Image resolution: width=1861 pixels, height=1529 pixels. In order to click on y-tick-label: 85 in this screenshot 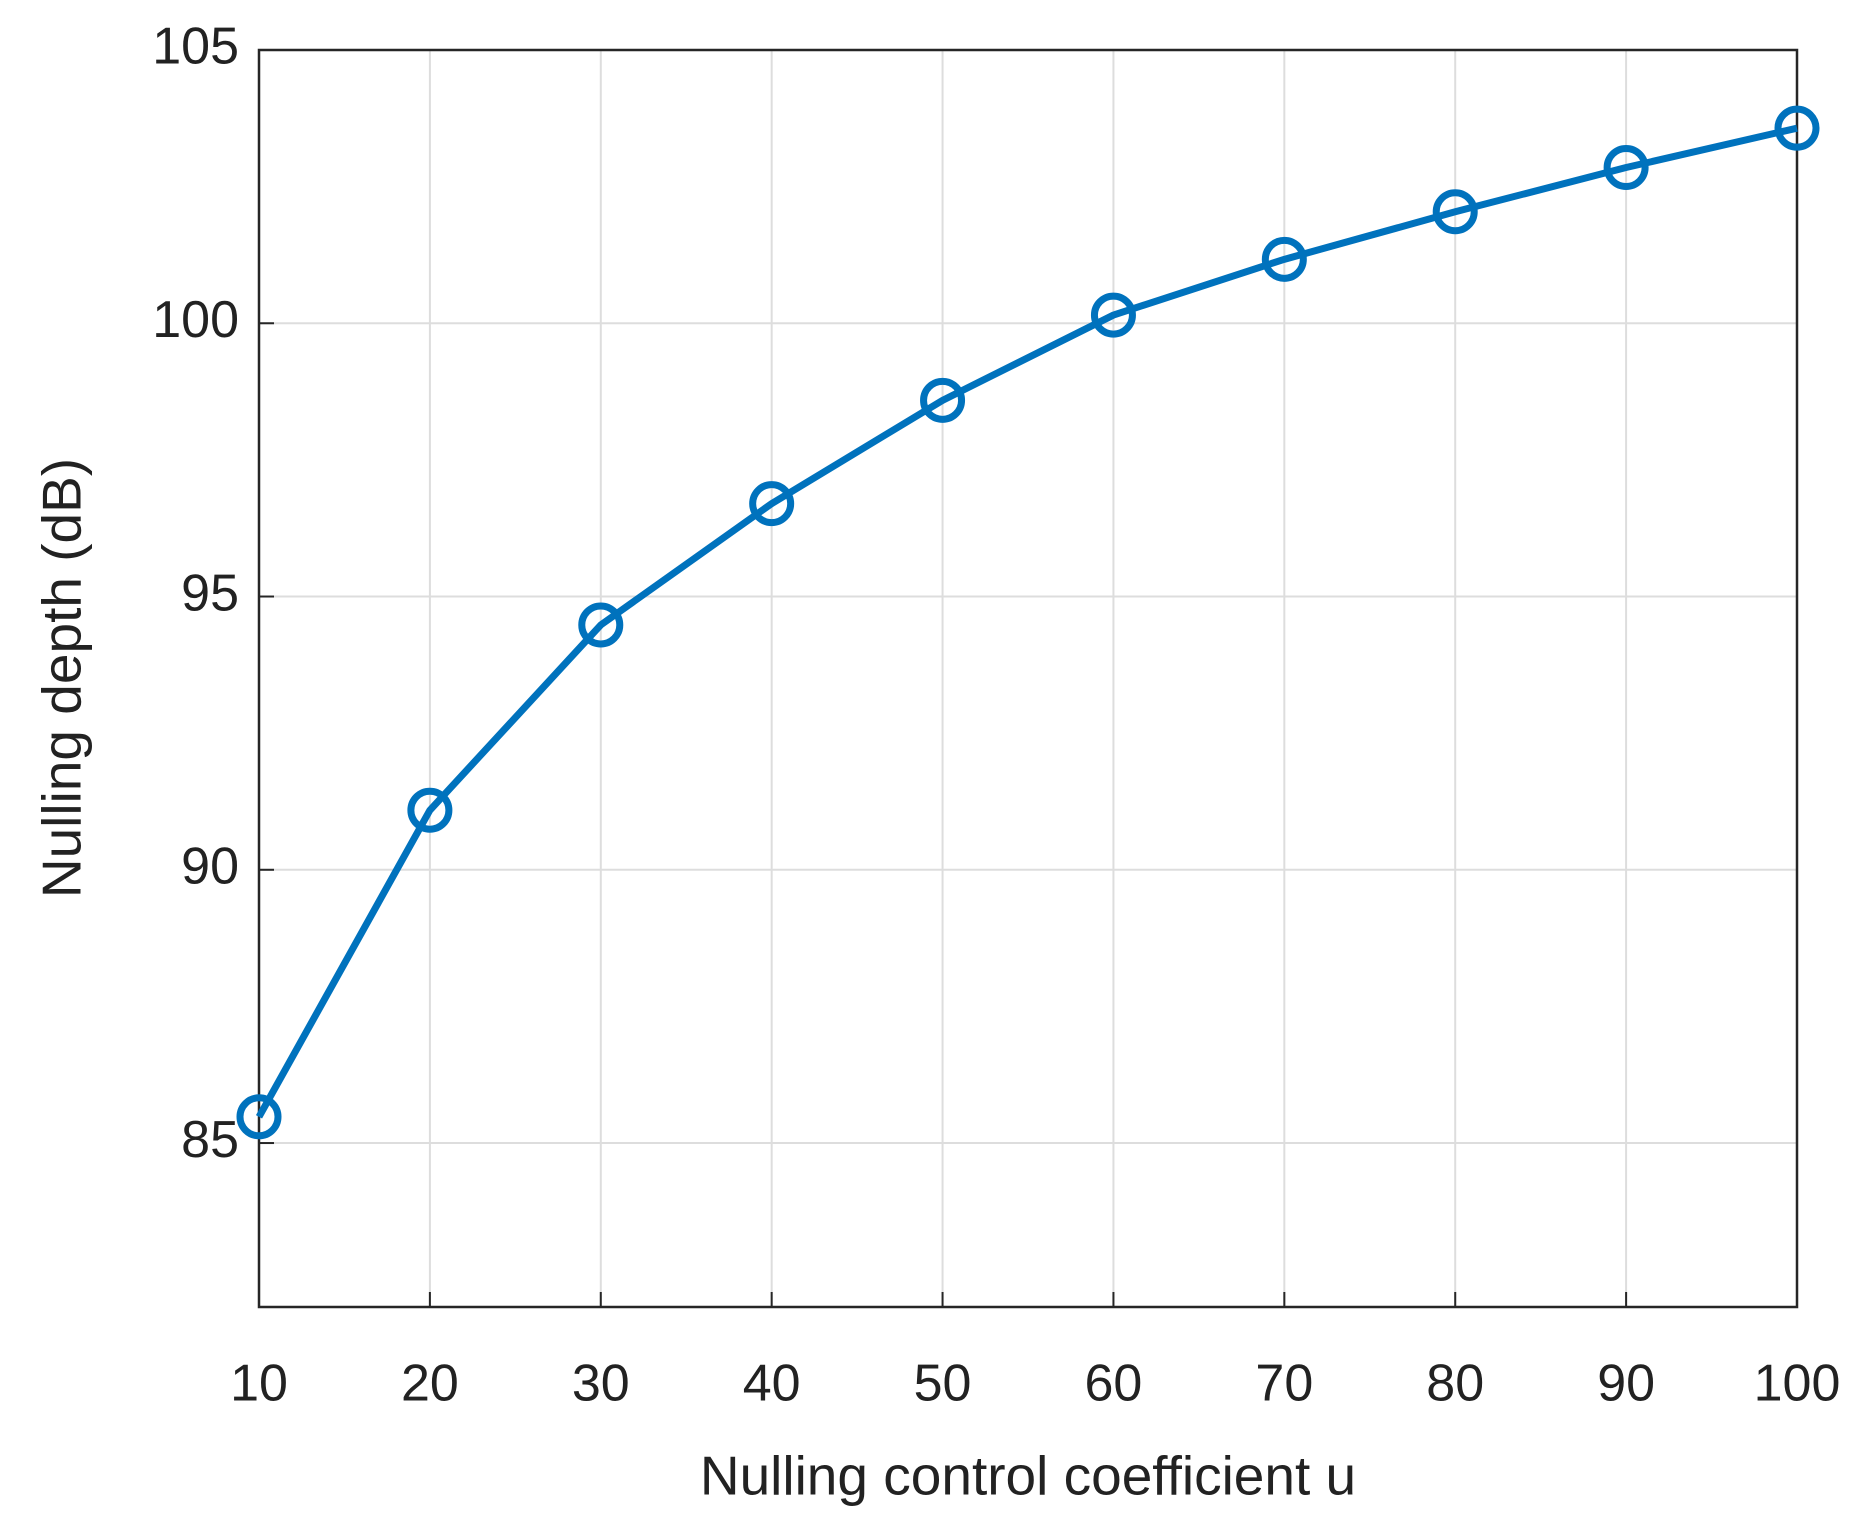, I will do `click(210, 1140)`.